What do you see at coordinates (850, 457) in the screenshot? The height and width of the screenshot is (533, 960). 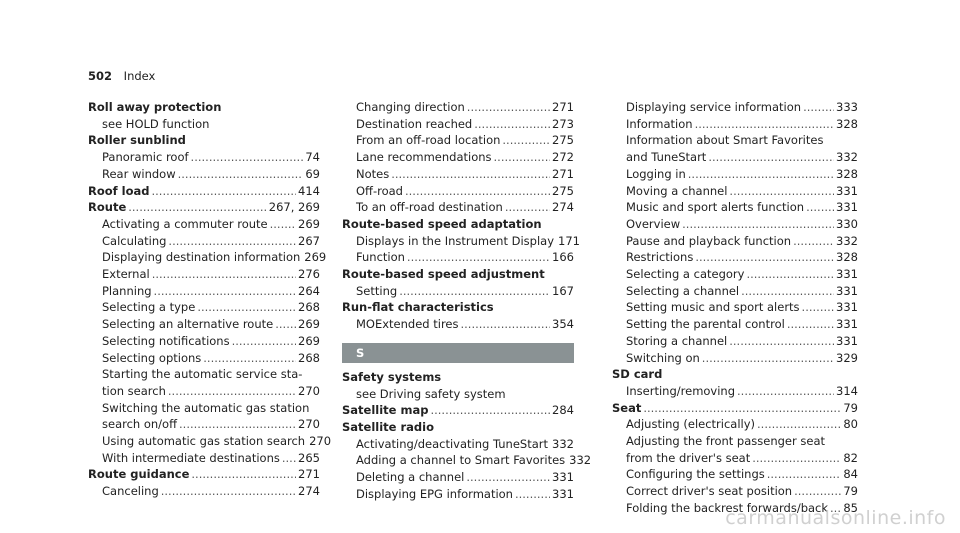 I see `page-reference-link: 82` at bounding box center [850, 457].